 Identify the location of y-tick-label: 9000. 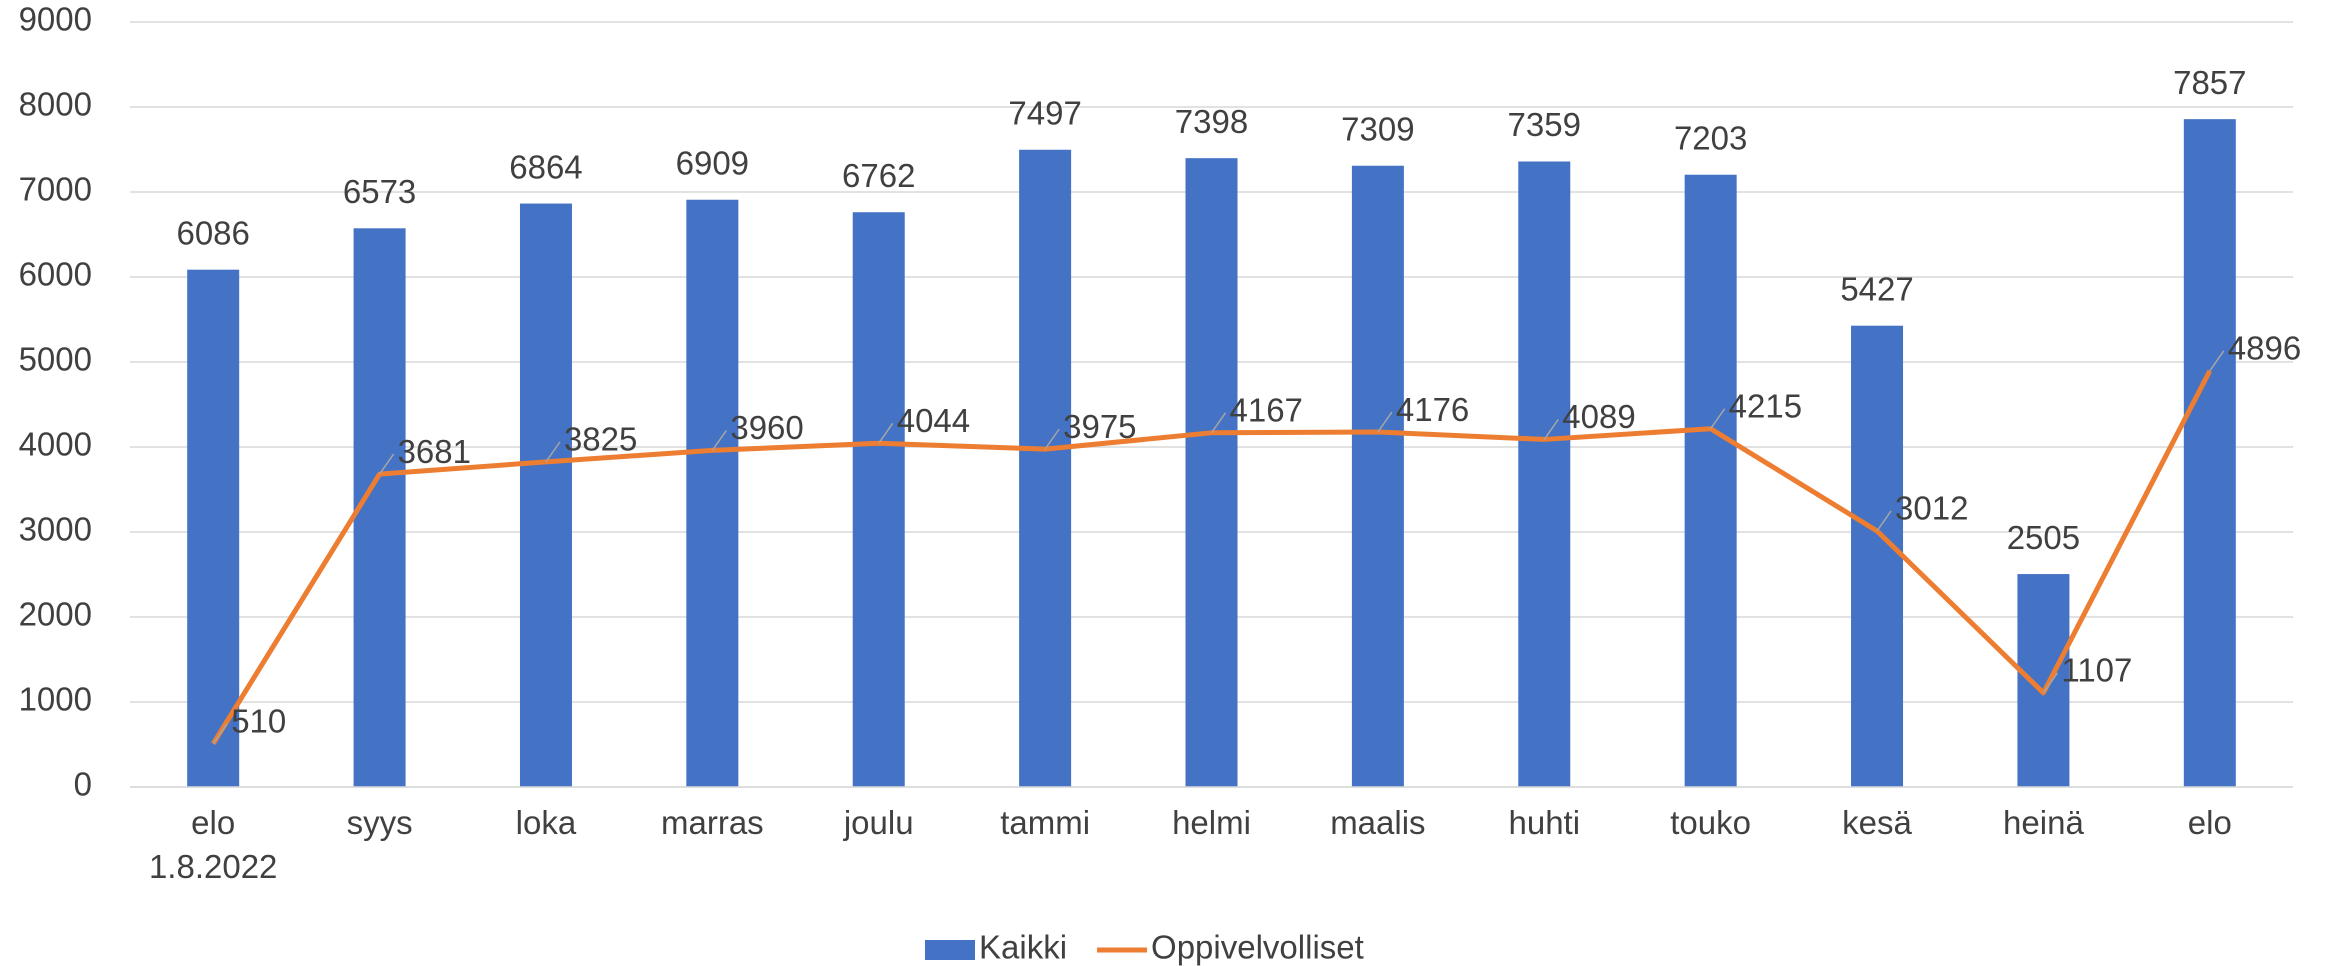
(55, 19).